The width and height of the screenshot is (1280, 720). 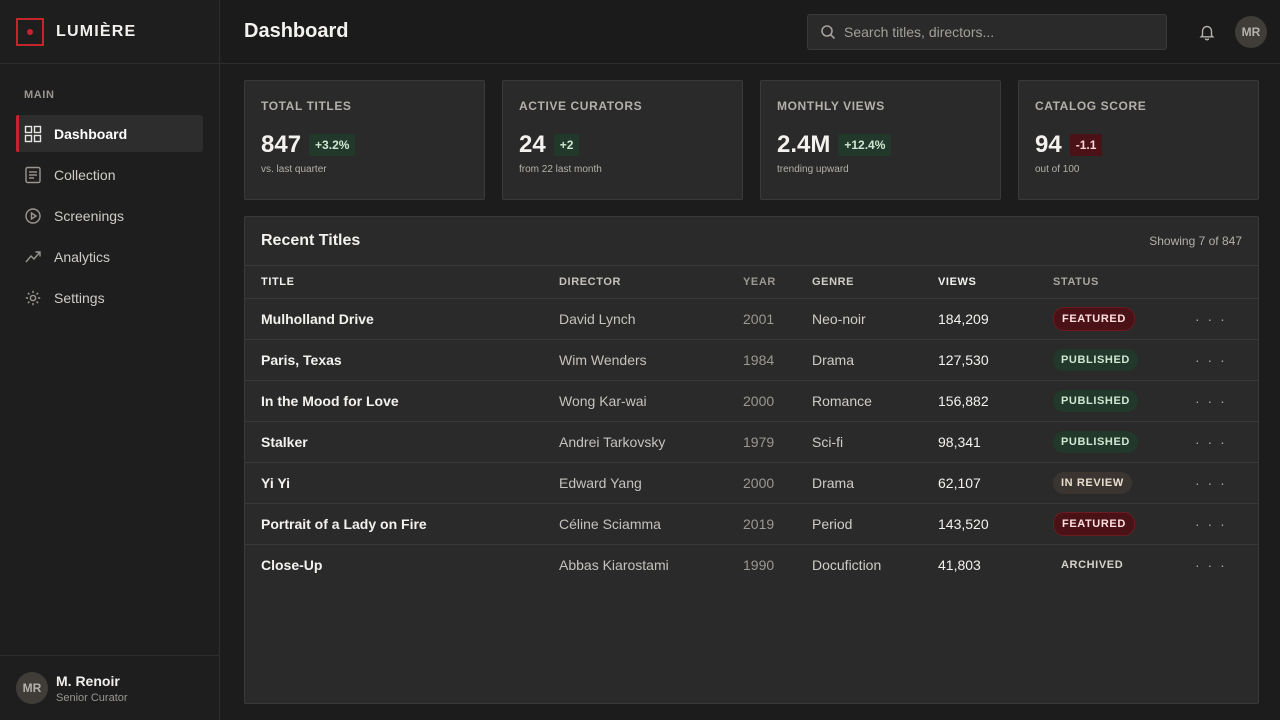 What do you see at coordinates (804, 144) in the screenshot?
I see `stat-value: 2.4M` at bounding box center [804, 144].